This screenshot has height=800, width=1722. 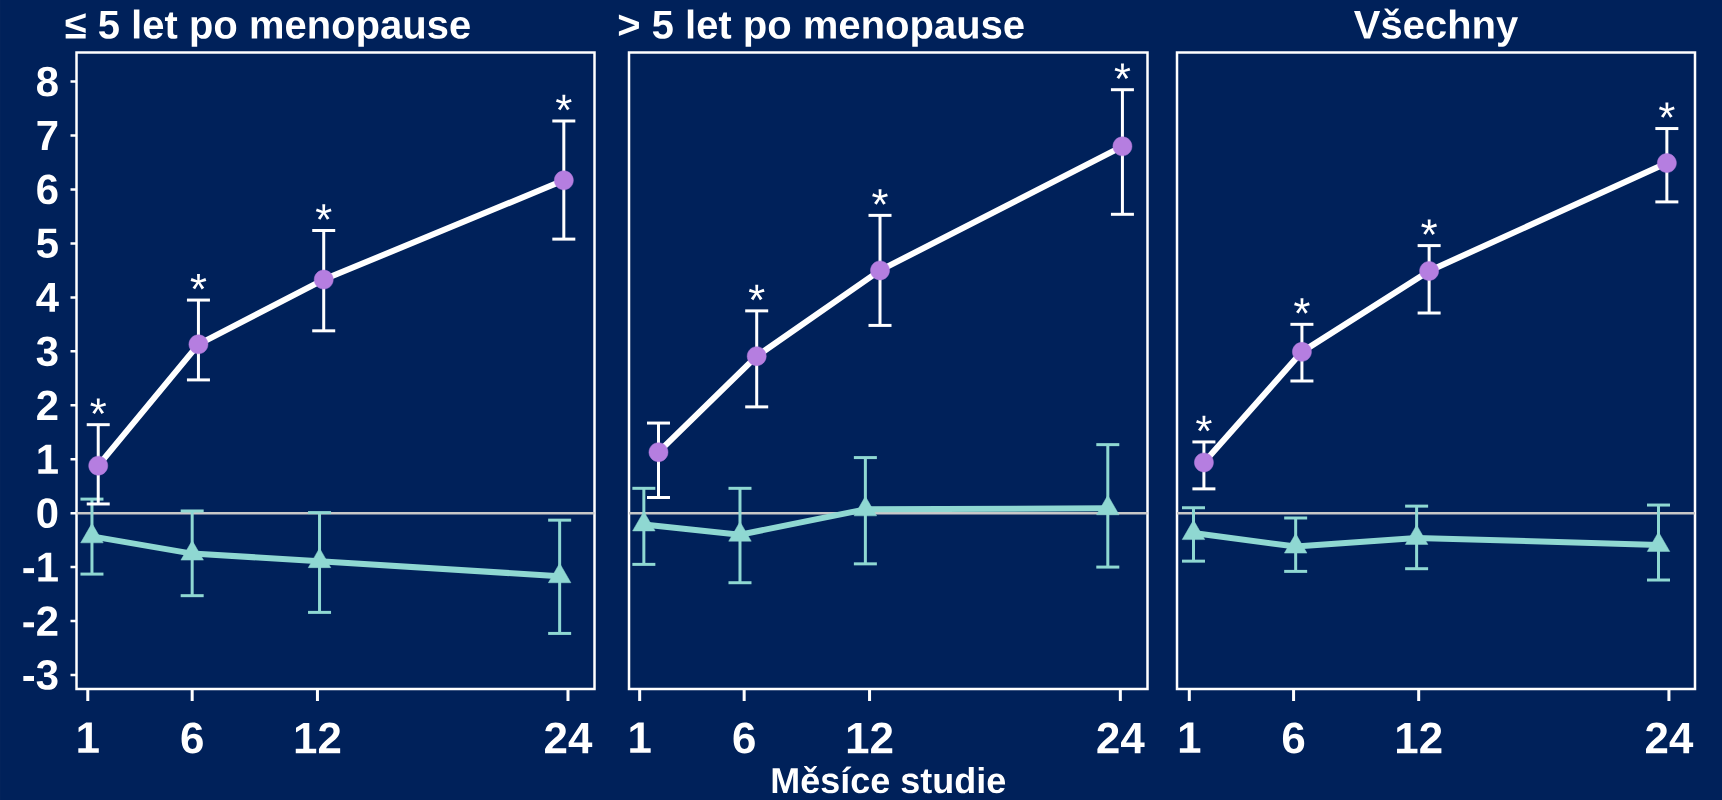 What do you see at coordinates (40, 567) in the screenshot?
I see `y-tick-label: -1` at bounding box center [40, 567].